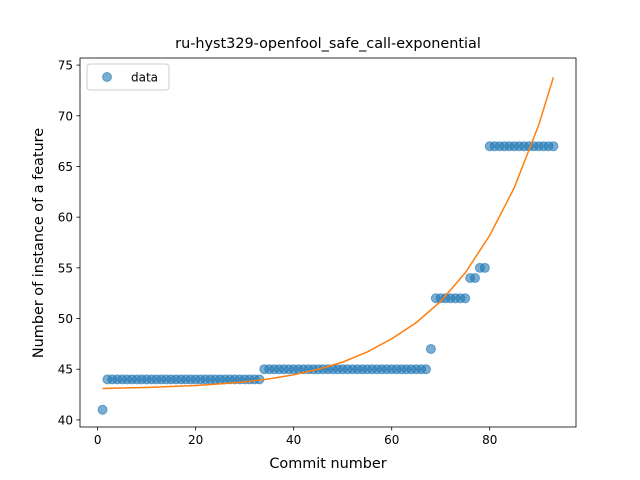 Image resolution: width=640 pixels, height=480 pixels. What do you see at coordinates (391, 440) in the screenshot?
I see `x-tick-label: 60` at bounding box center [391, 440].